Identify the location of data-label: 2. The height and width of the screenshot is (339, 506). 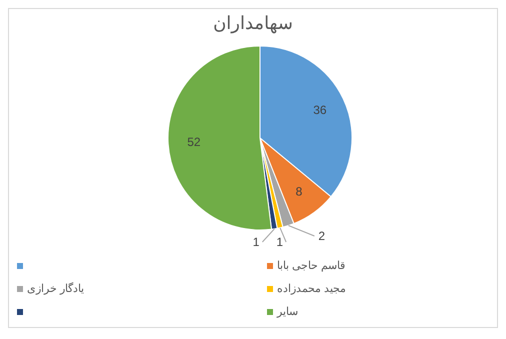
(322, 236).